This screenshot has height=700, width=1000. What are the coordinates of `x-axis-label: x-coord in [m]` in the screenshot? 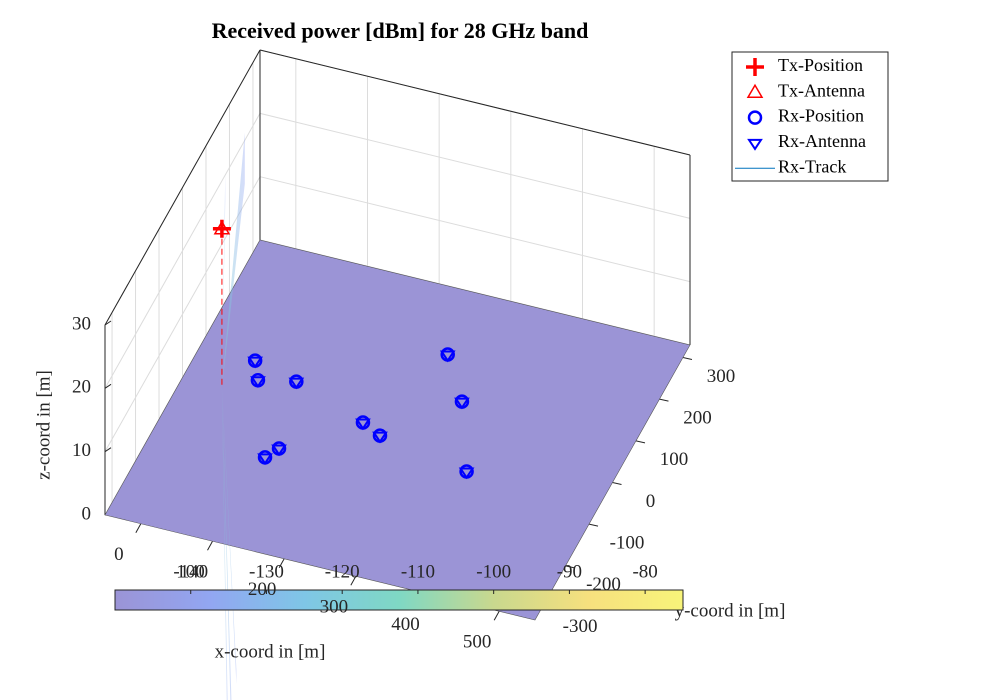 It's located at (270, 651).